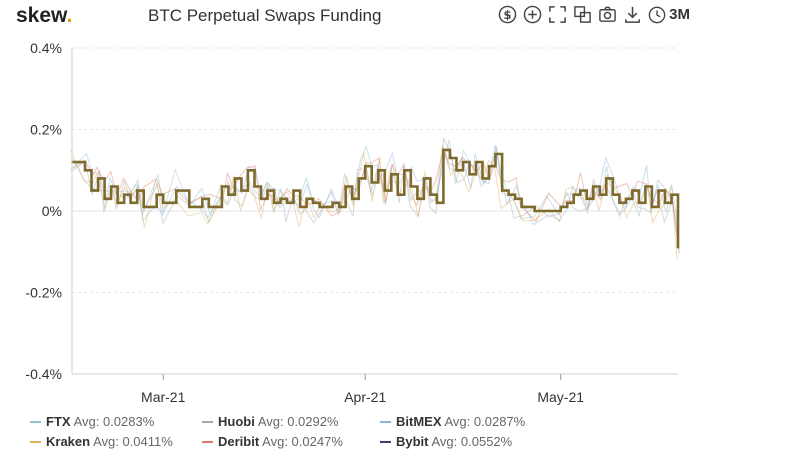 The width and height of the screenshot is (800, 454). What do you see at coordinates (236, 421) in the screenshot?
I see `legend-name: Huobi` at bounding box center [236, 421].